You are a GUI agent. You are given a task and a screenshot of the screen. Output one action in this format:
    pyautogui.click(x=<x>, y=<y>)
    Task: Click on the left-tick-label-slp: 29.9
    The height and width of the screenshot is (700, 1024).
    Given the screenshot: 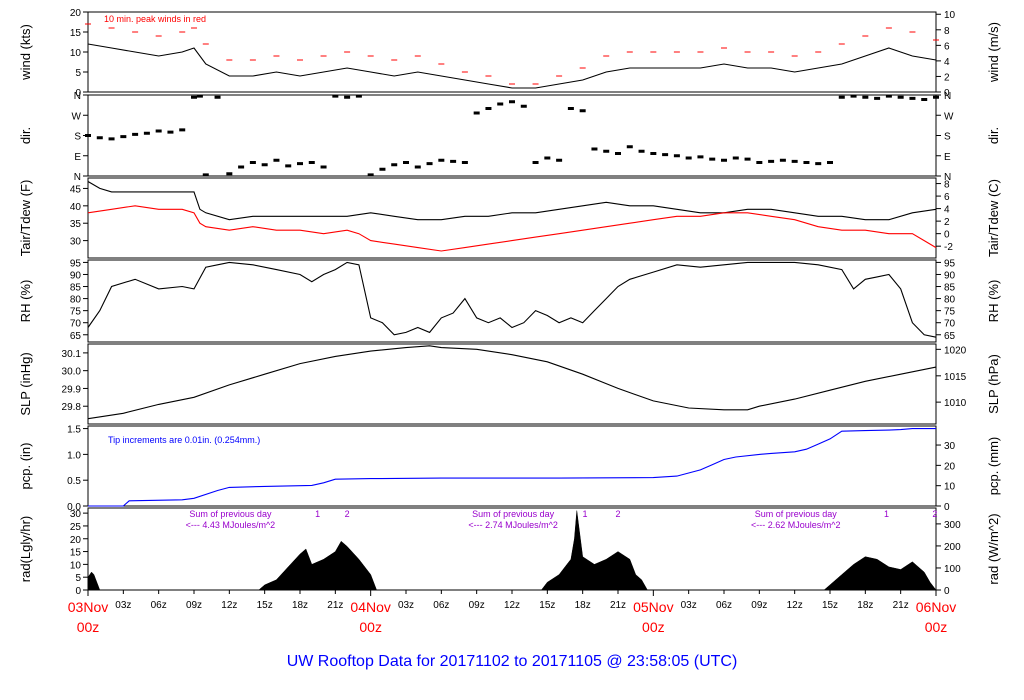 What is the action you would take?
    pyautogui.click(x=72, y=389)
    